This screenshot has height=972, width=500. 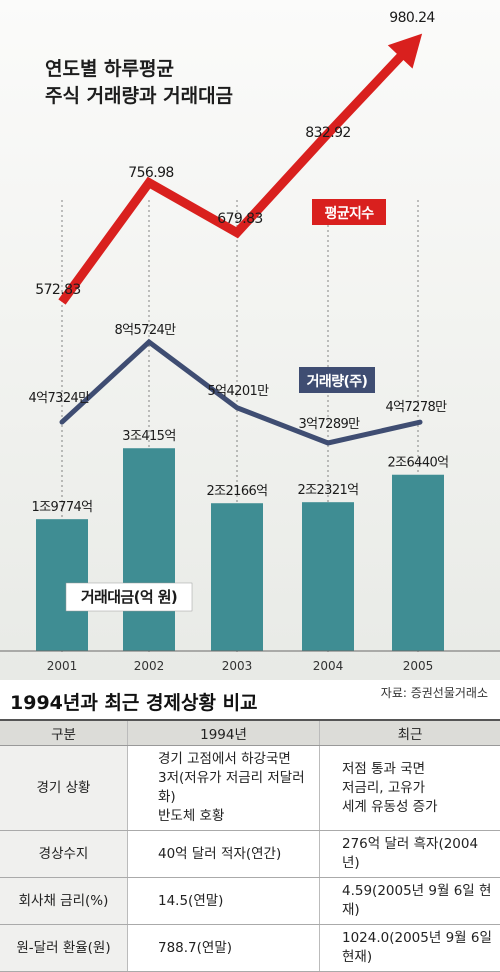 I want to click on cell-1994: 14.5(연말), so click(x=224, y=901).